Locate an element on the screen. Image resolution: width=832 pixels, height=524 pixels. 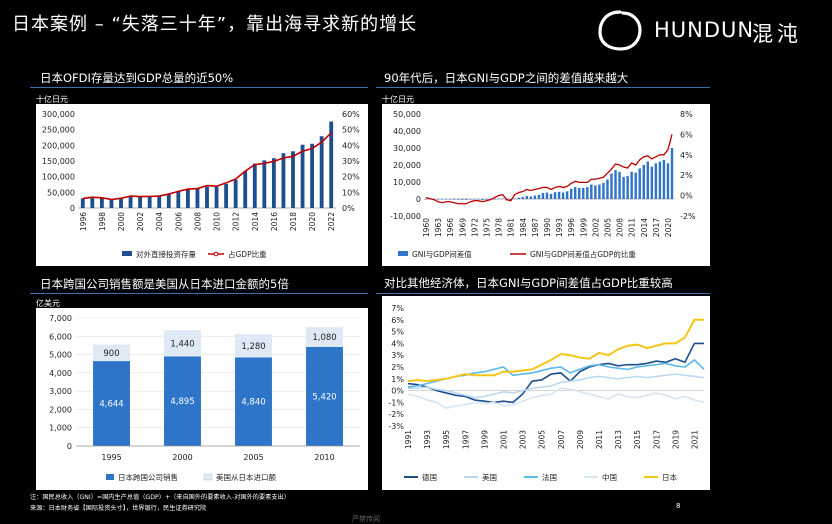
y-tick-label: 2% is located at coordinates (397, 367).